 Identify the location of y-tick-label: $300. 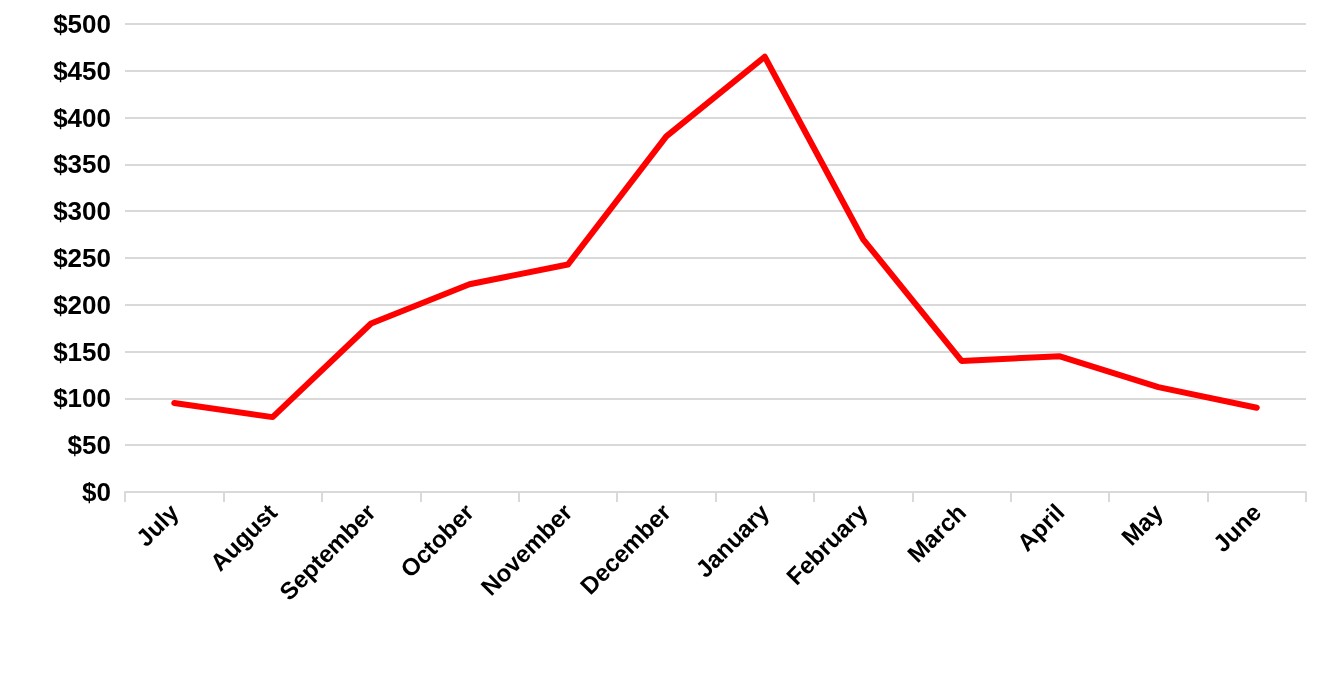
(82, 211).